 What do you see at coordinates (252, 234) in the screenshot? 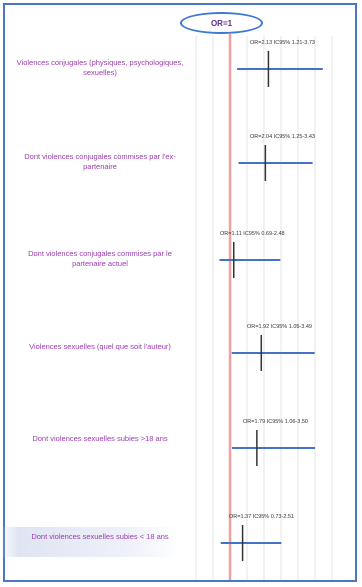
I see `ci-text-label: OR=1.11 IC95% 0.69-2.48` at bounding box center [252, 234].